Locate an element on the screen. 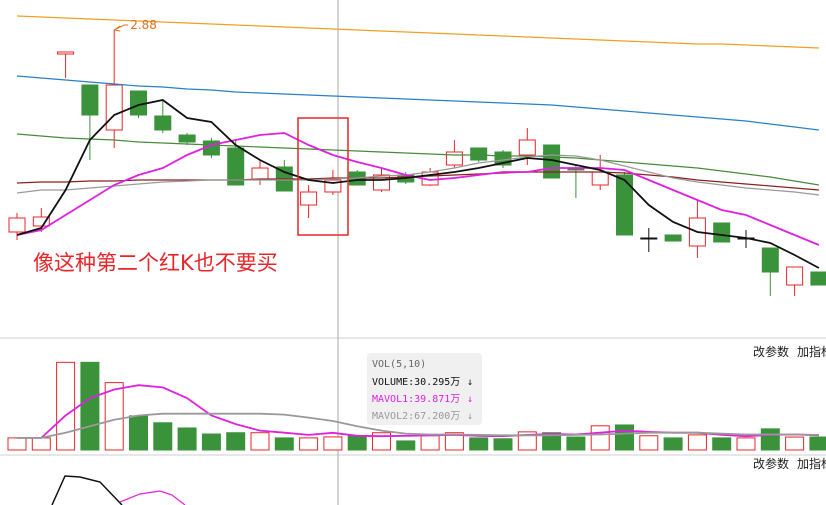 The image size is (826, 505). annotation-arrow is located at coordinates (121, 28).